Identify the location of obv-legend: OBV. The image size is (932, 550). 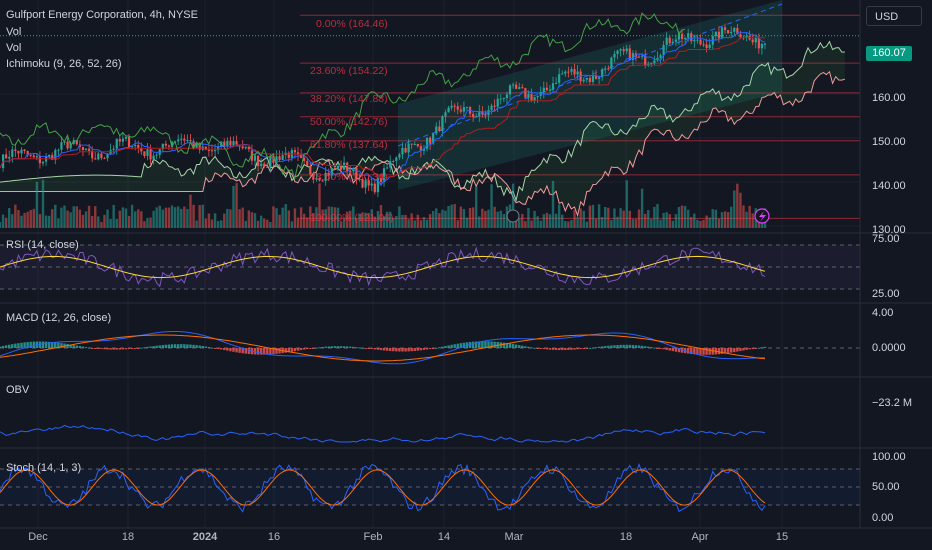
(18, 390).